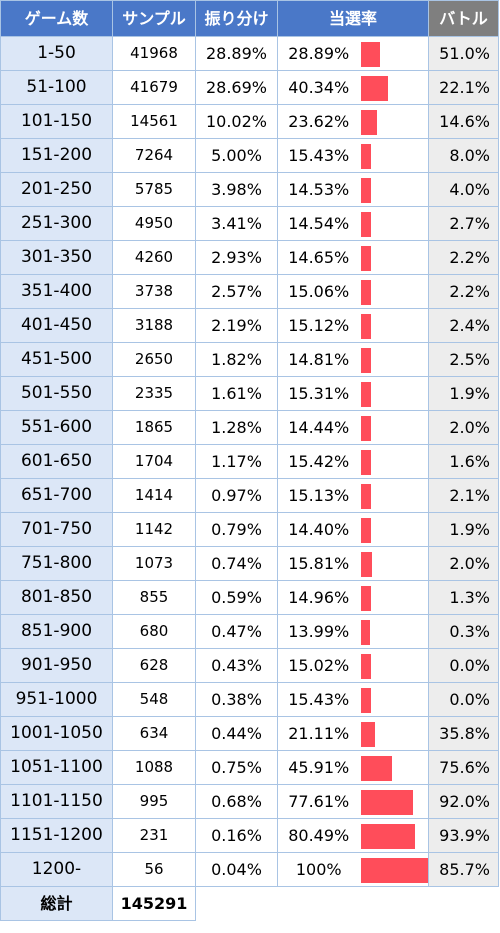 Image resolution: width=500 pixels, height=933 pixels. What do you see at coordinates (249, 869) in the screenshot?
I see `table-row: 1200- 56 0.04% 100% 85.7%` at bounding box center [249, 869].